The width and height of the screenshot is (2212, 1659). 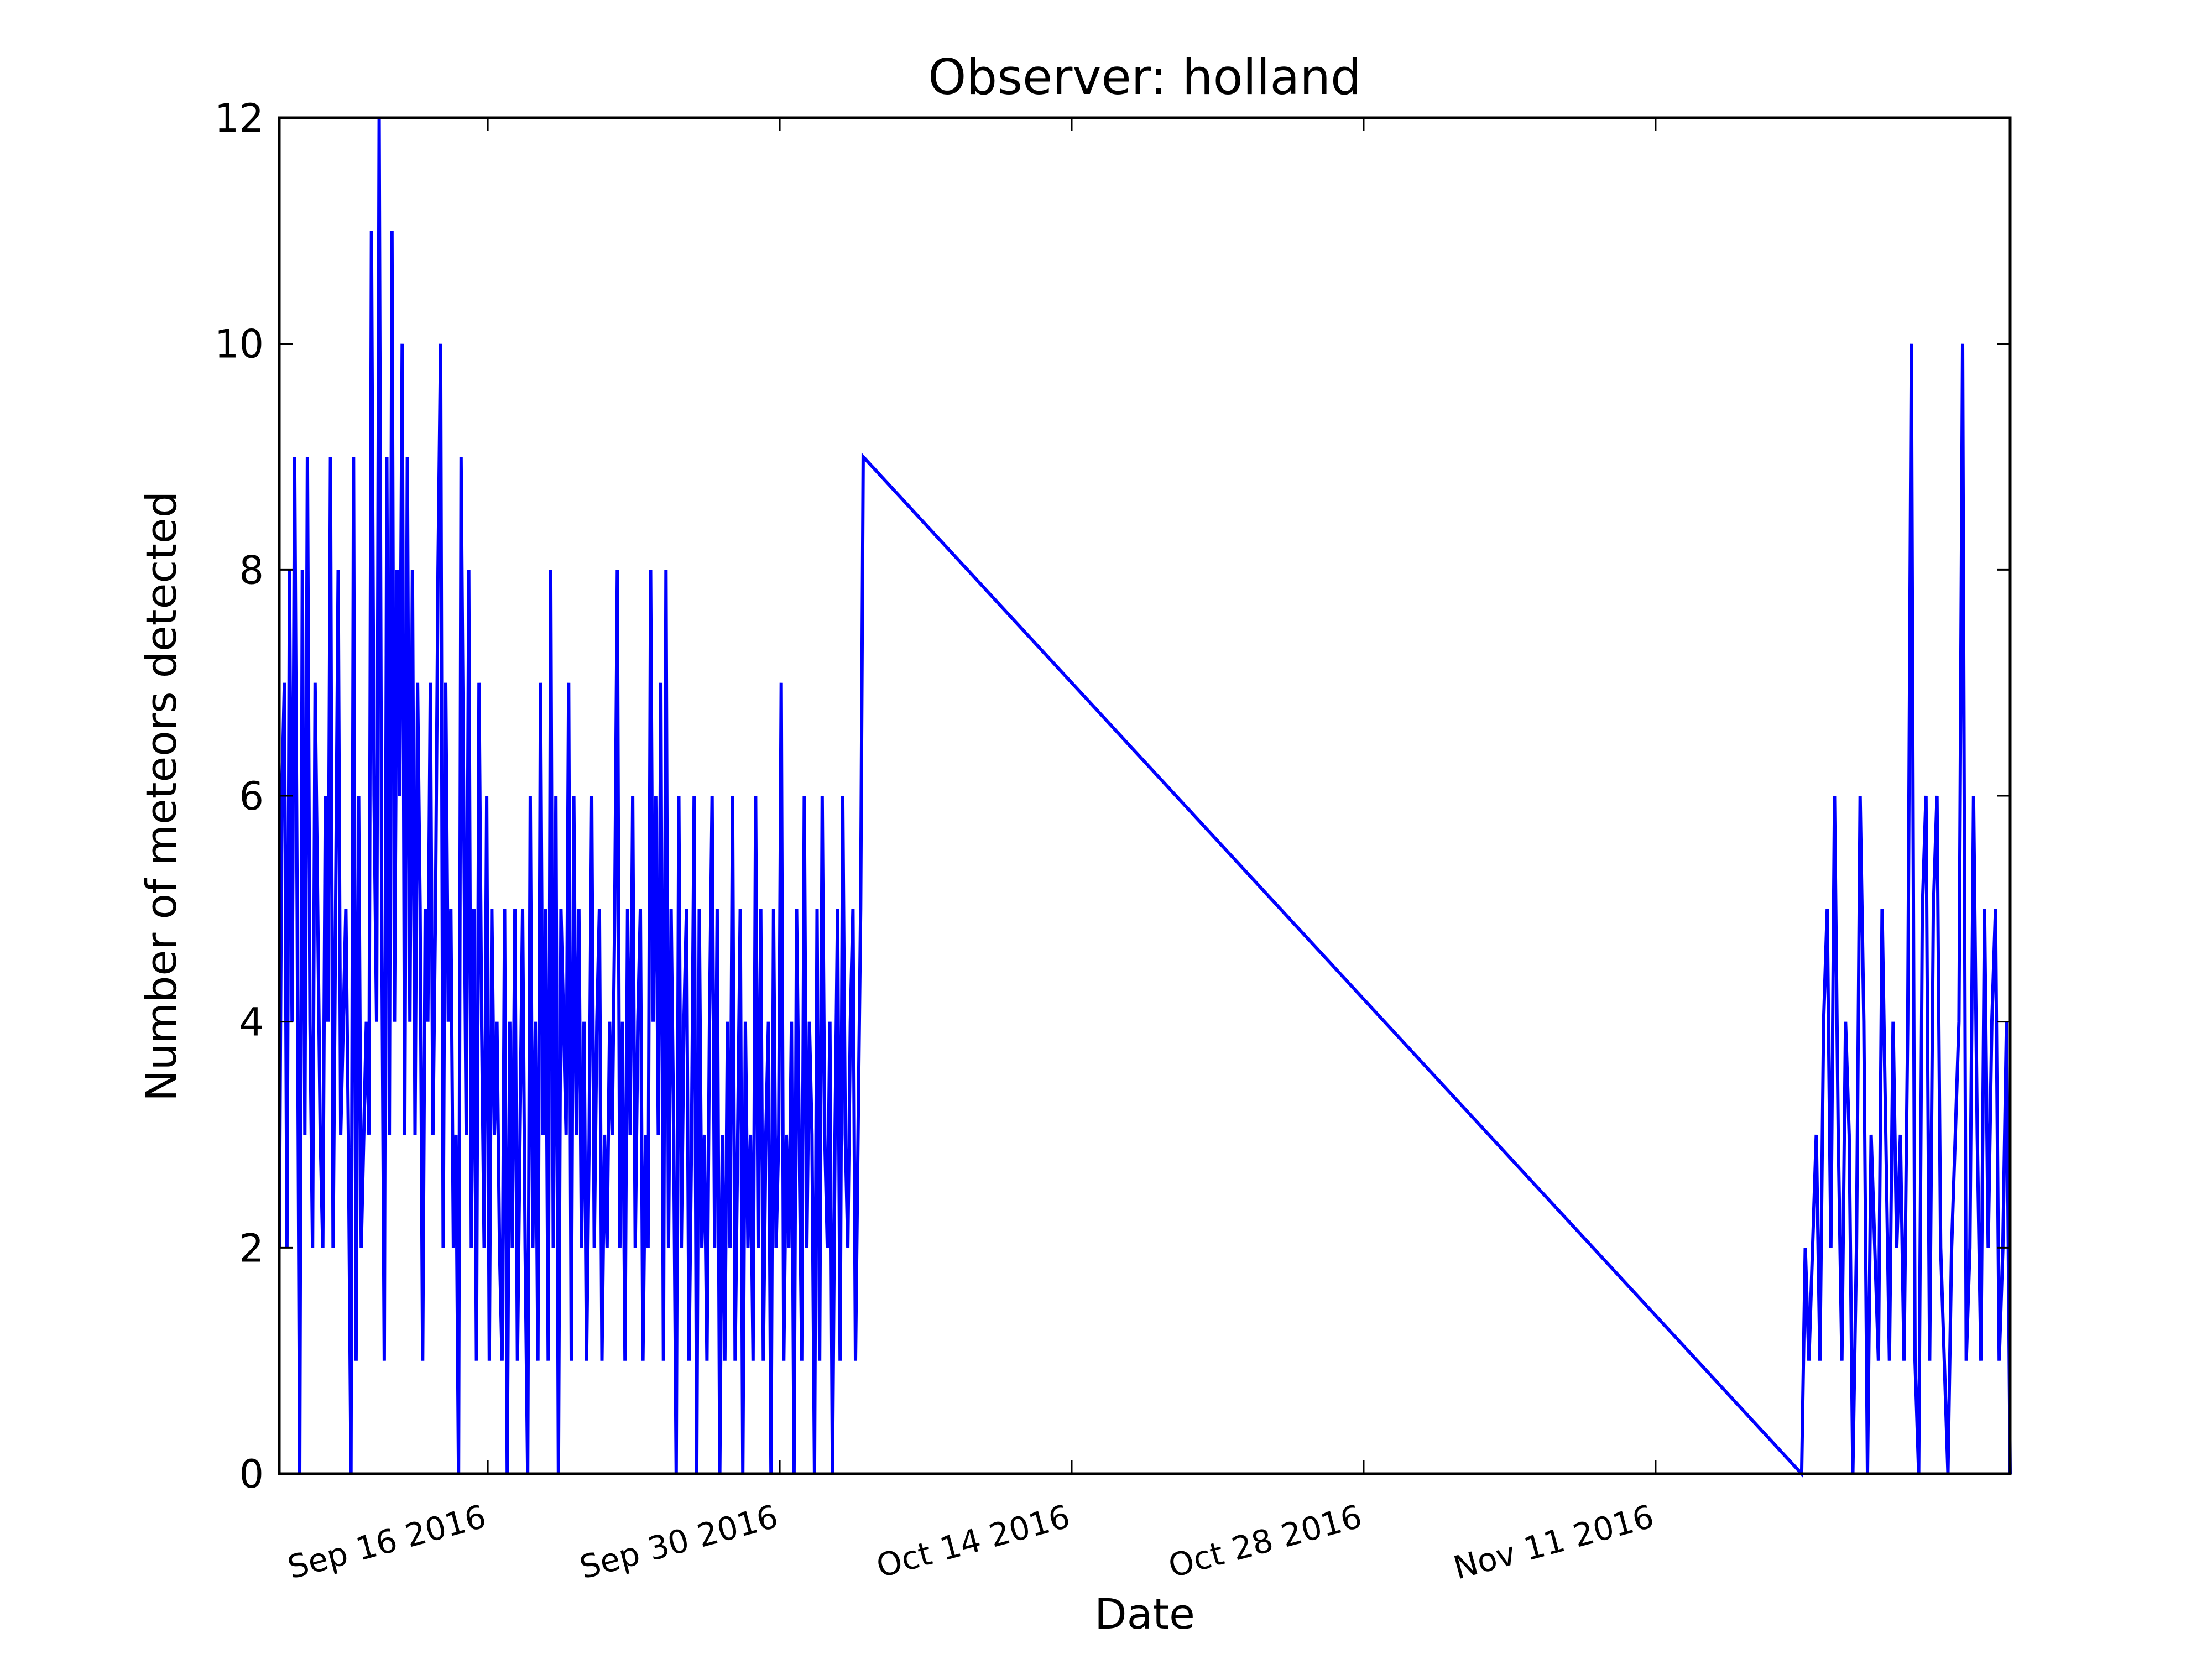 I want to click on x-tick-label: Sep 16 2016, so click(x=387, y=1543).